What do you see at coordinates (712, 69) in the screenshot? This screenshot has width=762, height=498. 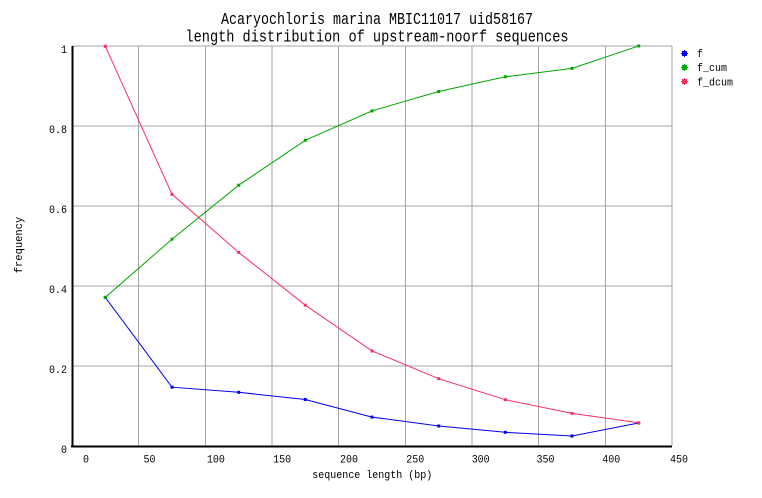 I see `svg-text: f_cum` at bounding box center [712, 69].